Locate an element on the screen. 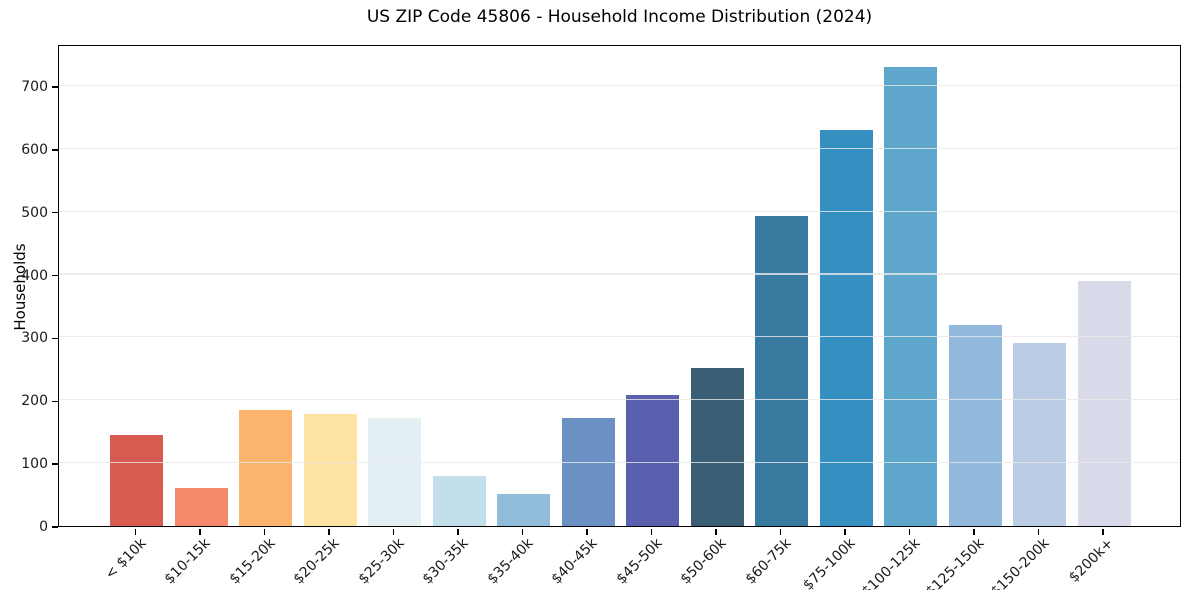 The image size is (1189, 590). bar-$150-200k is located at coordinates (1039, 434).